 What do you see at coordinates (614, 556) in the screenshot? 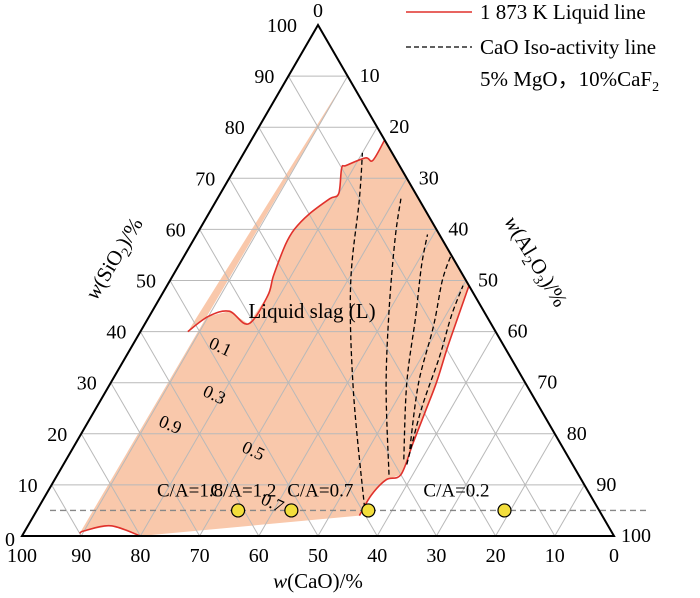
I see `tick-cao-0: 0` at bounding box center [614, 556].